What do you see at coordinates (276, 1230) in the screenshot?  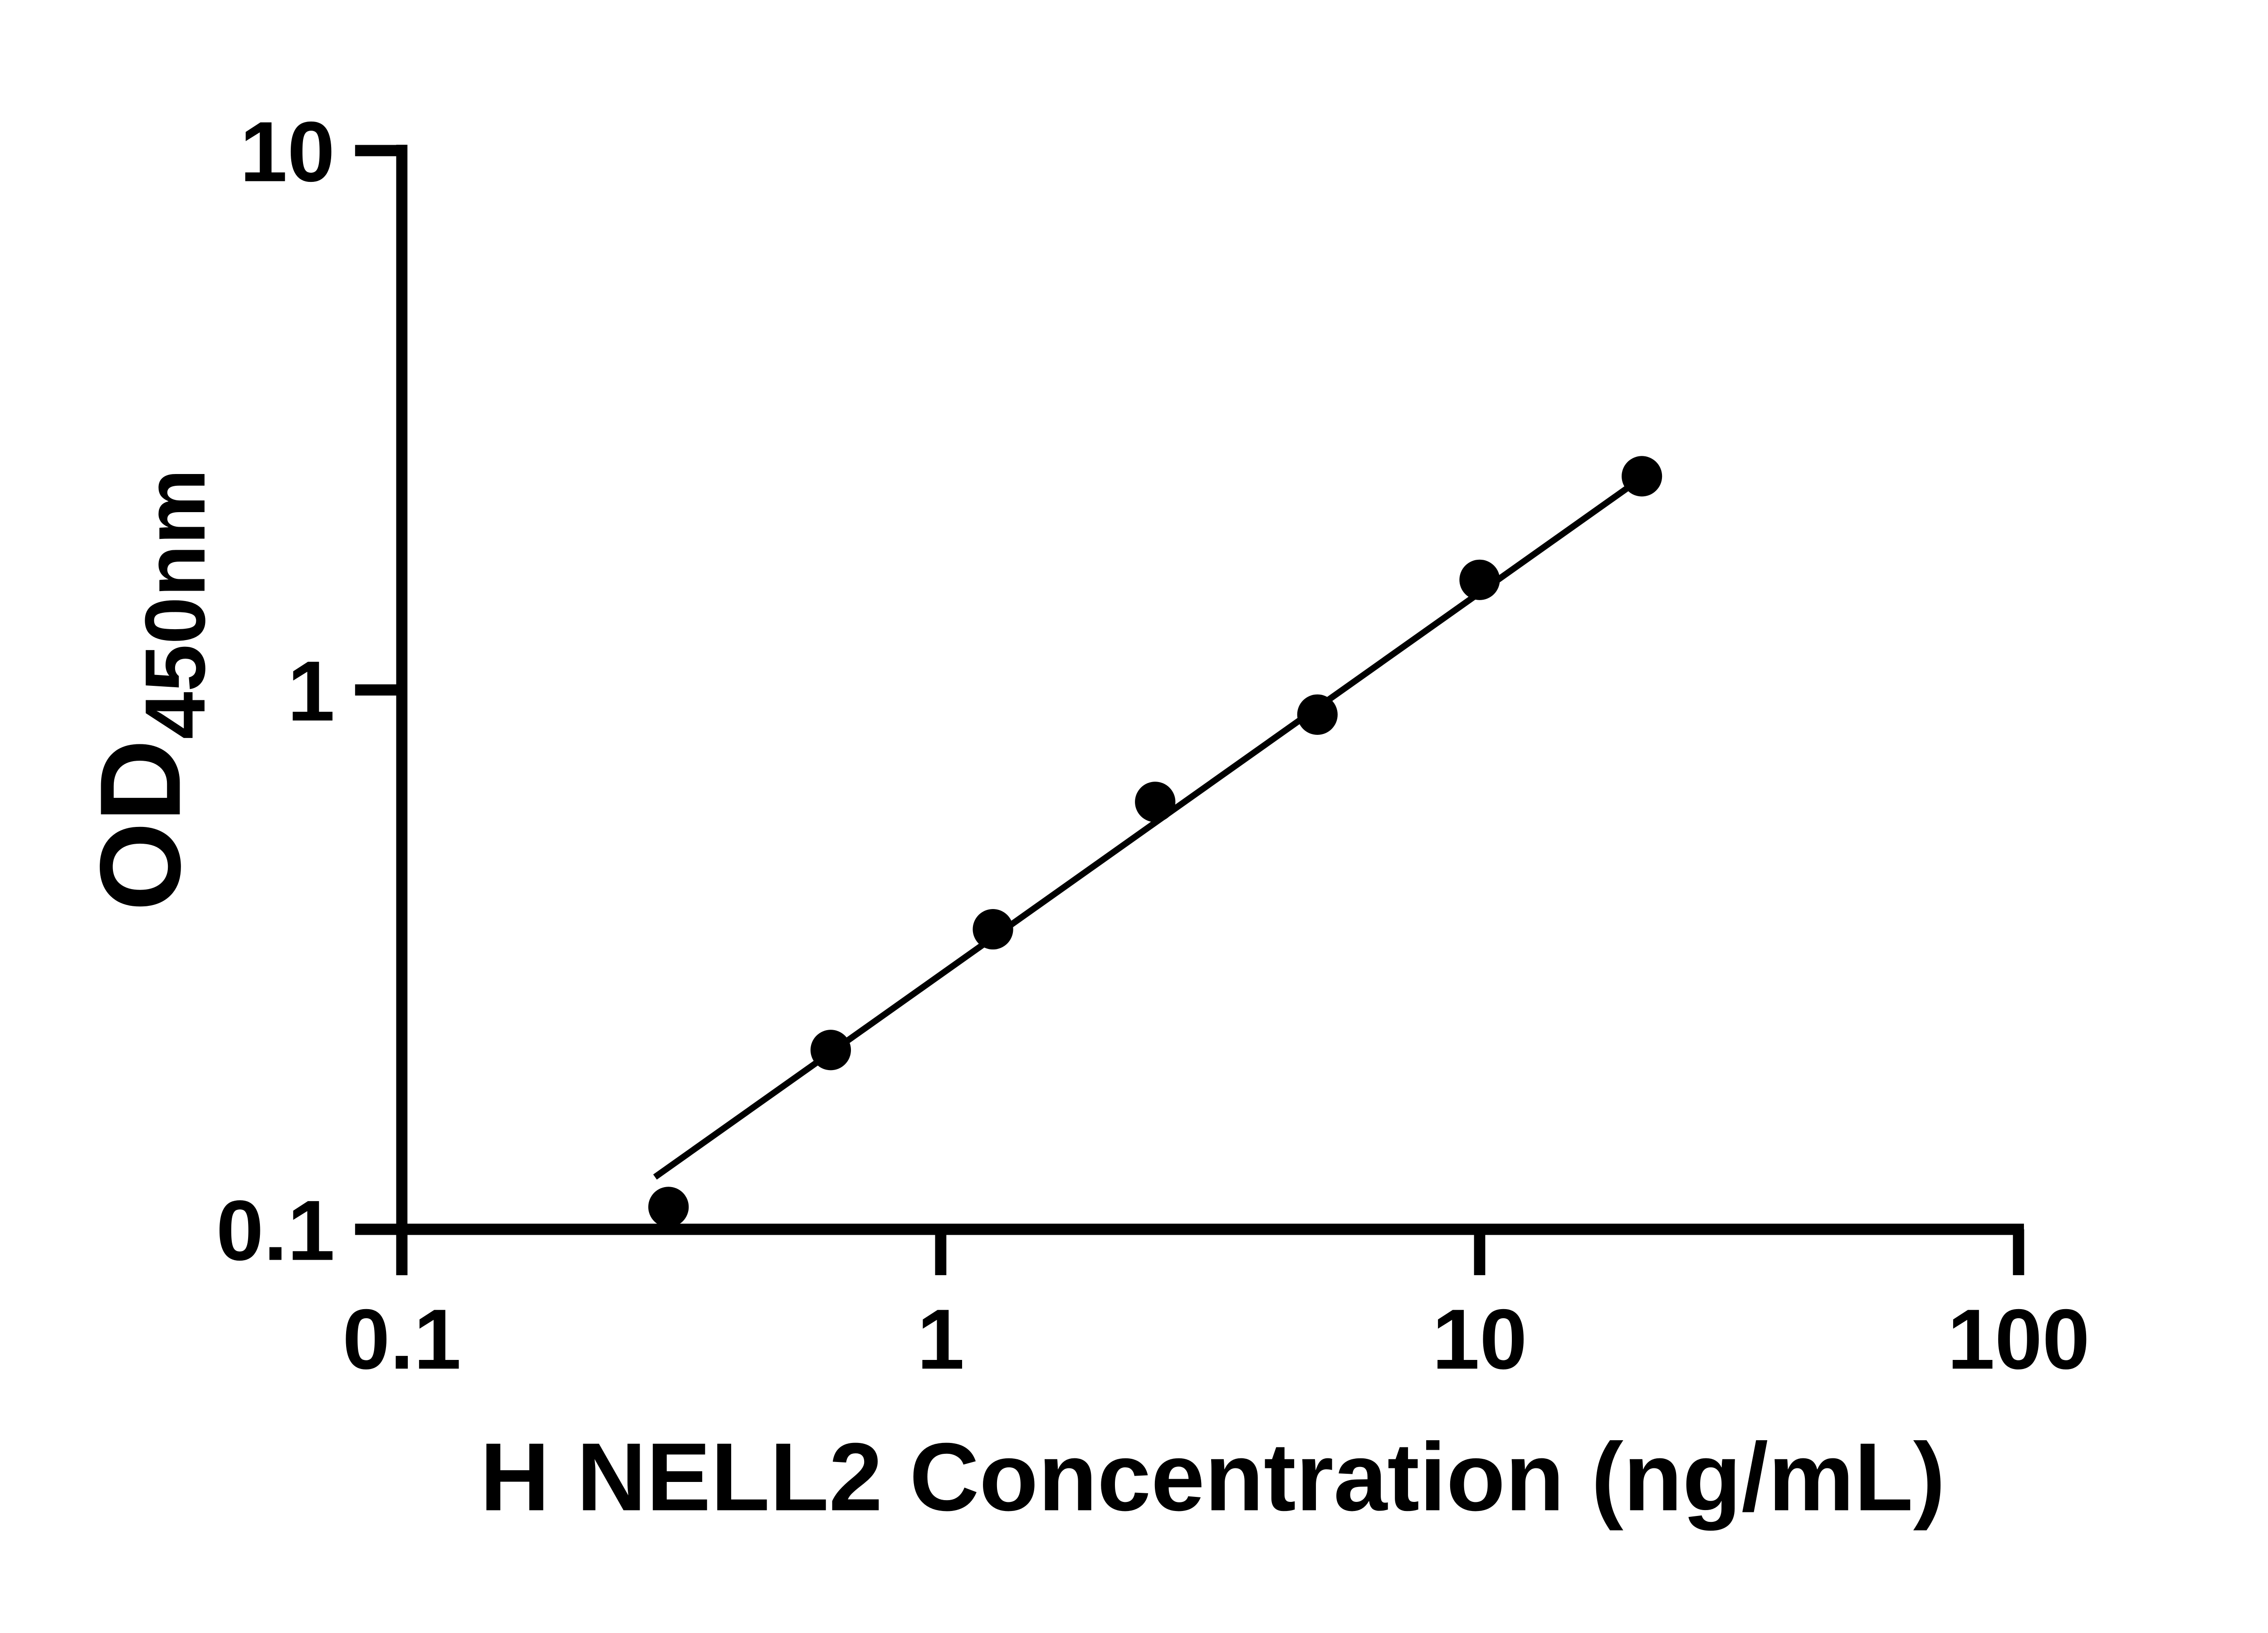 I see `y-tick-label: 0.1` at bounding box center [276, 1230].